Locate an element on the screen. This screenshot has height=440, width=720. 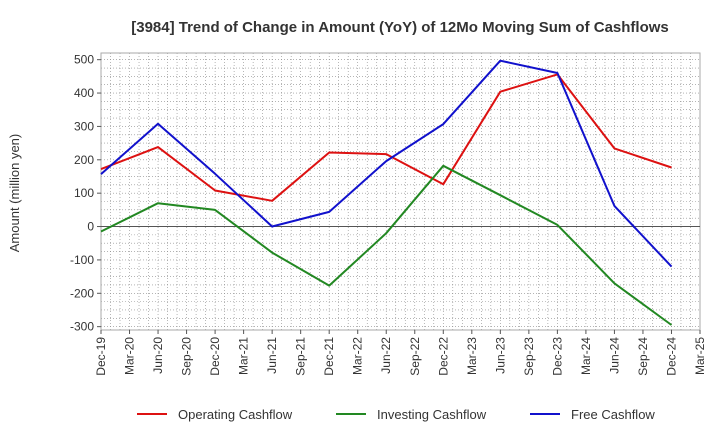
y-tick-label: 0 is located at coordinates (90, 227).